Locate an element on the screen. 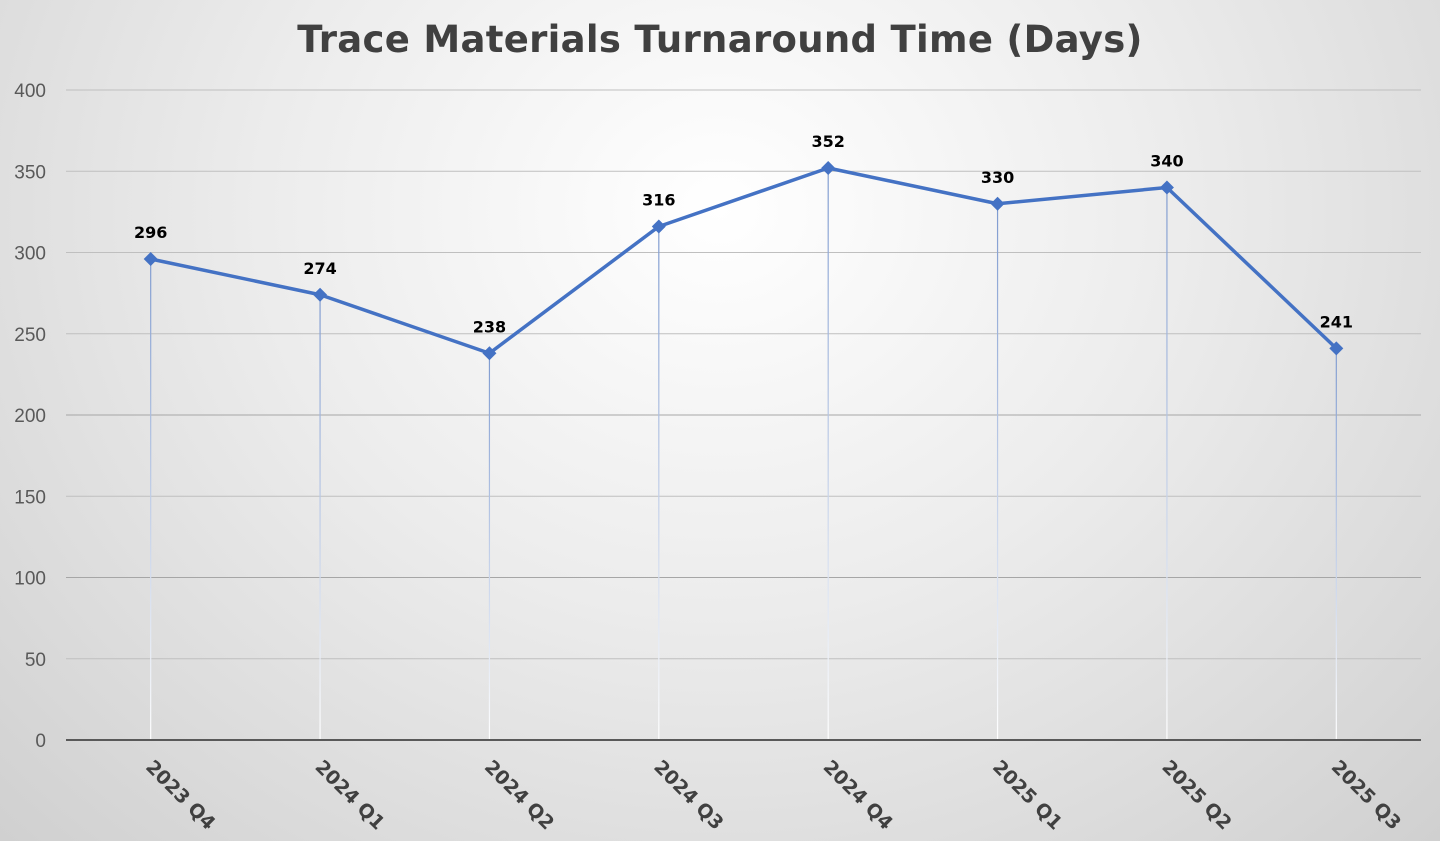 The height and width of the screenshot is (841, 1440). x-tick-label: 2024 Q4 is located at coordinates (858, 795).